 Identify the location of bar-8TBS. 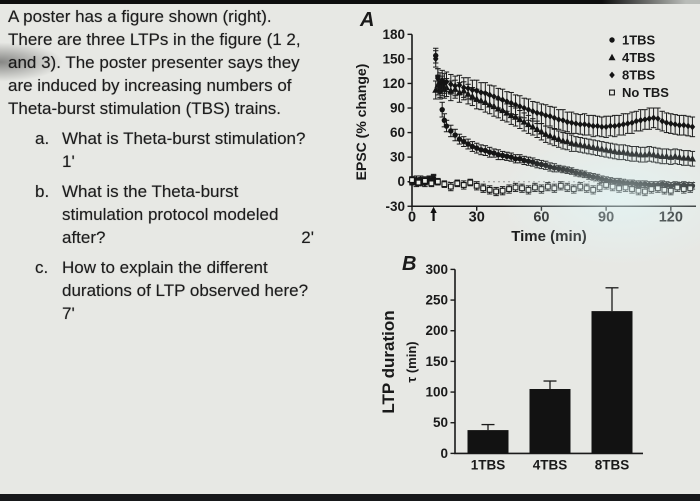
(612, 382).